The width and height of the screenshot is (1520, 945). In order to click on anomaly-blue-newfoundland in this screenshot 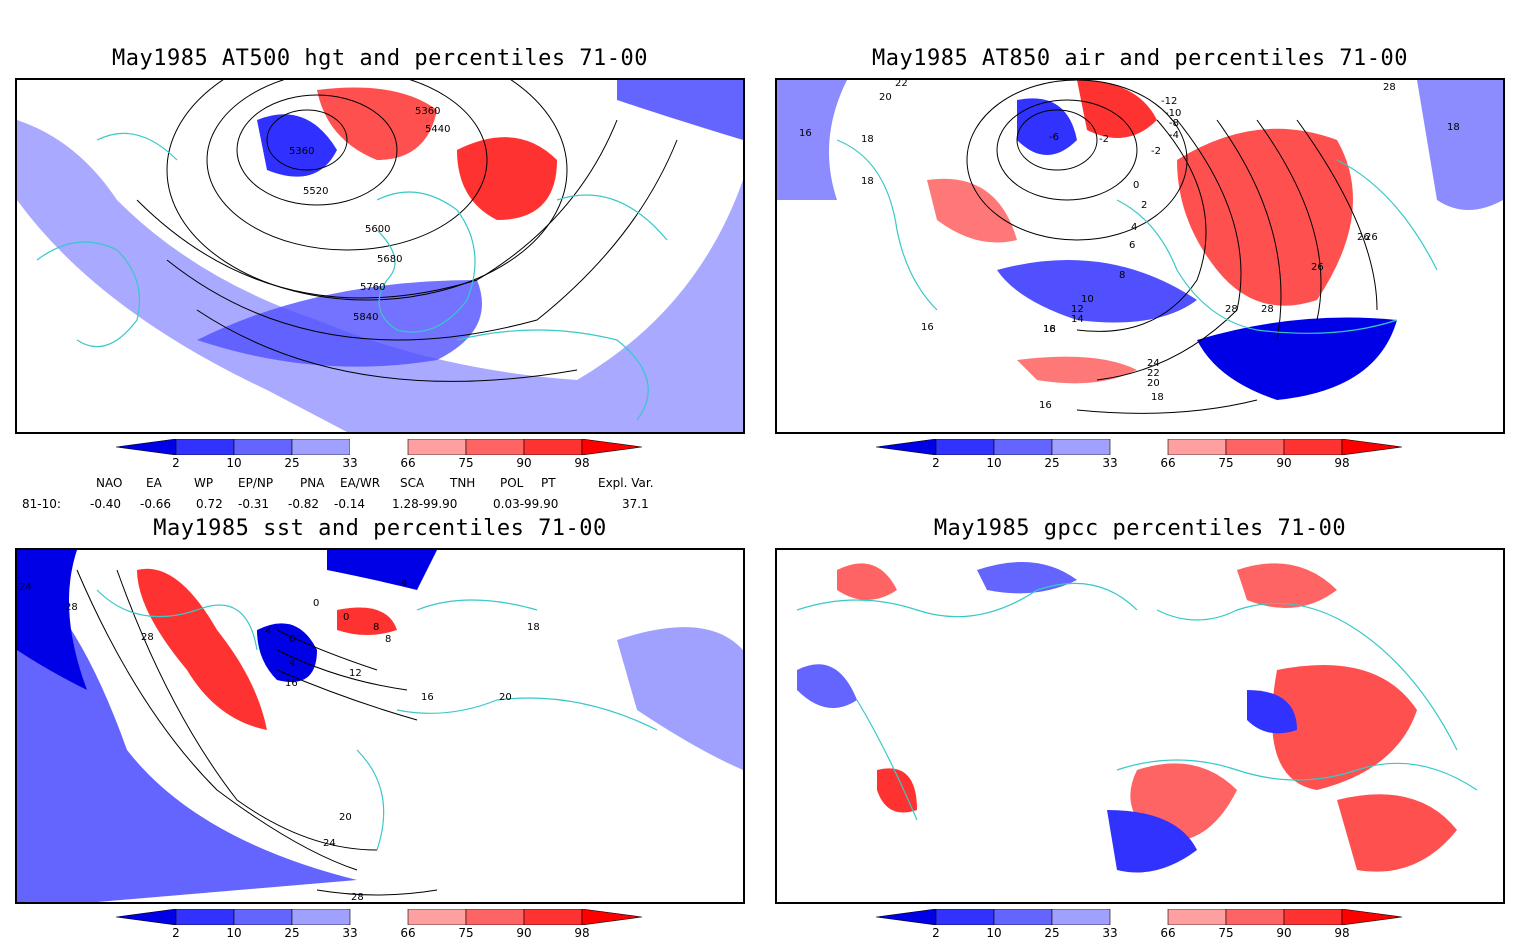, I will do `click(287, 652)`.